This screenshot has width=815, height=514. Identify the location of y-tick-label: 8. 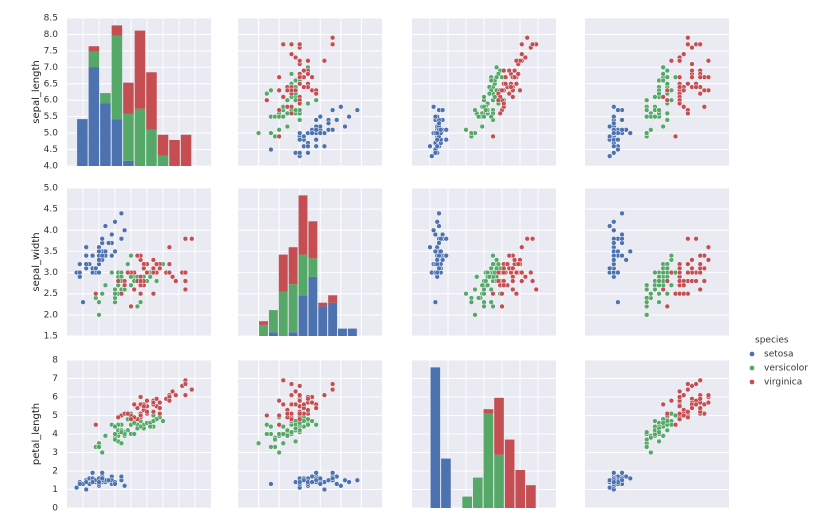
(55, 361).